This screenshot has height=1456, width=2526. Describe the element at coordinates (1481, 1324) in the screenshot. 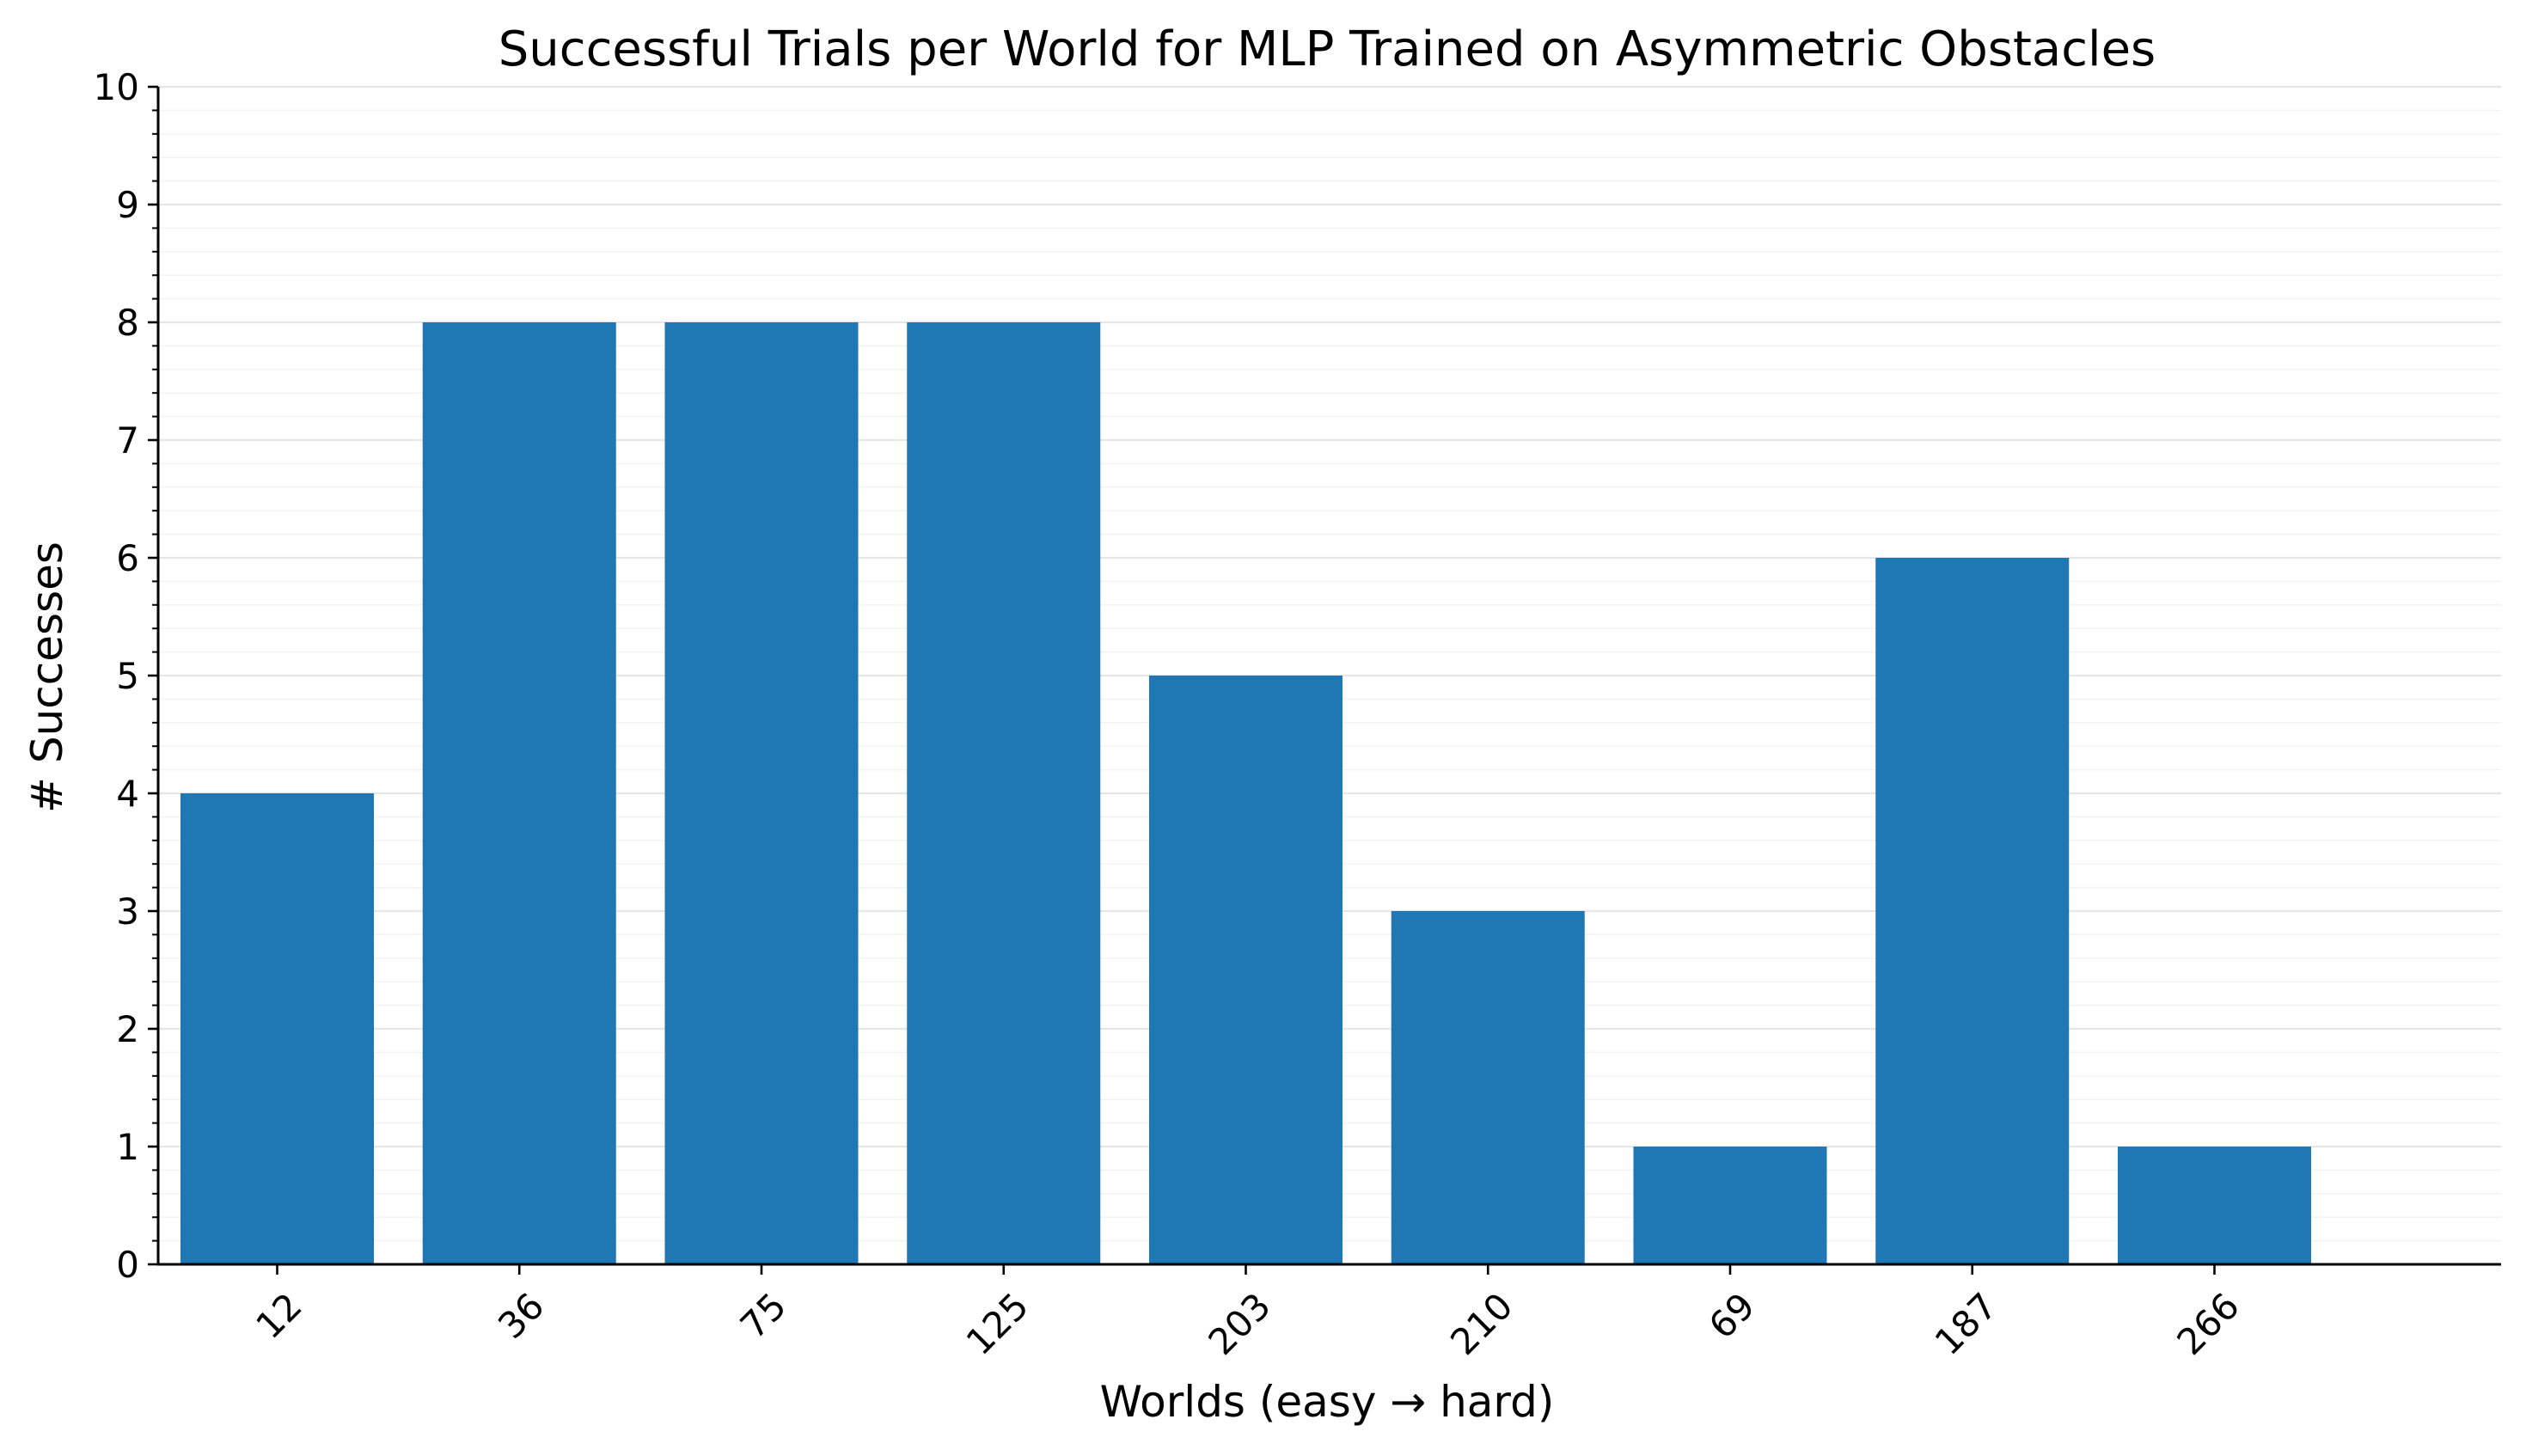

I see `x-tick-label: 210` at that location.